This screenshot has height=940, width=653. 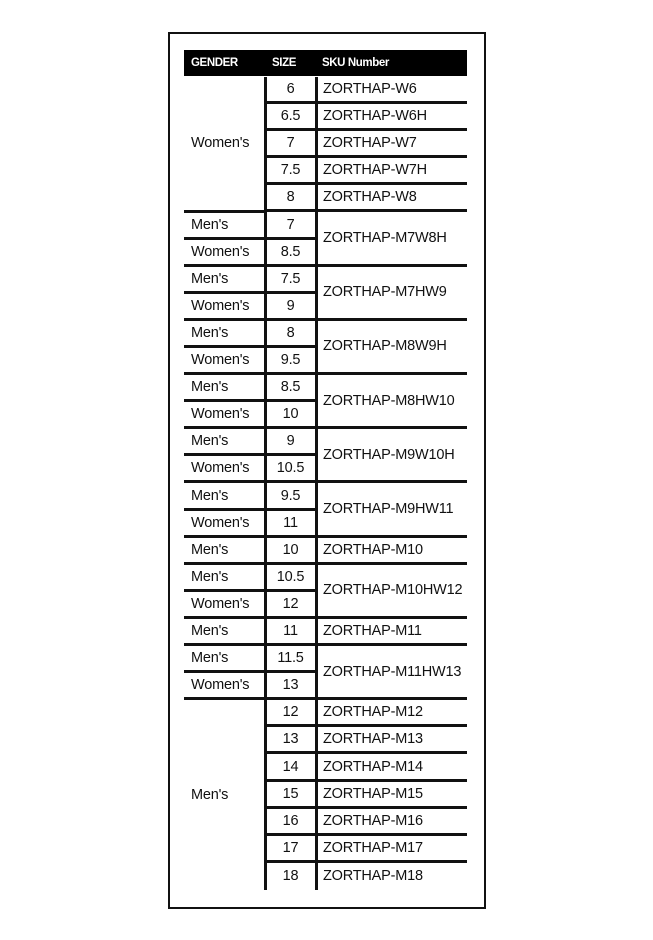 I want to click on sku-cell: ZORTHAP-M9W10H, so click(x=391, y=456).